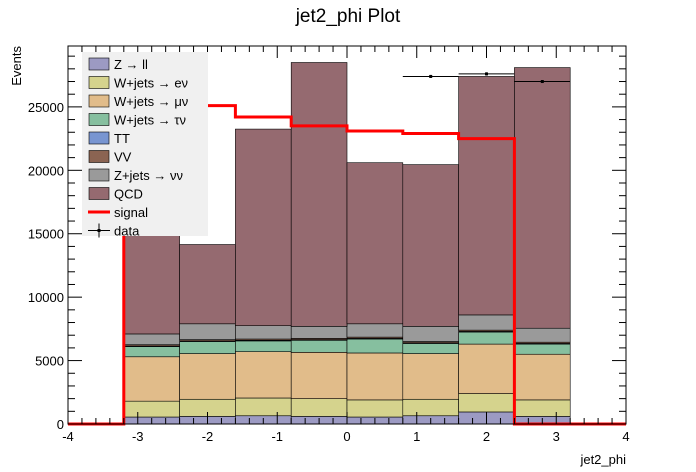 This screenshot has width=696, height=472. I want to click on chart-title: jet2_phi Plot, so click(348, 16).